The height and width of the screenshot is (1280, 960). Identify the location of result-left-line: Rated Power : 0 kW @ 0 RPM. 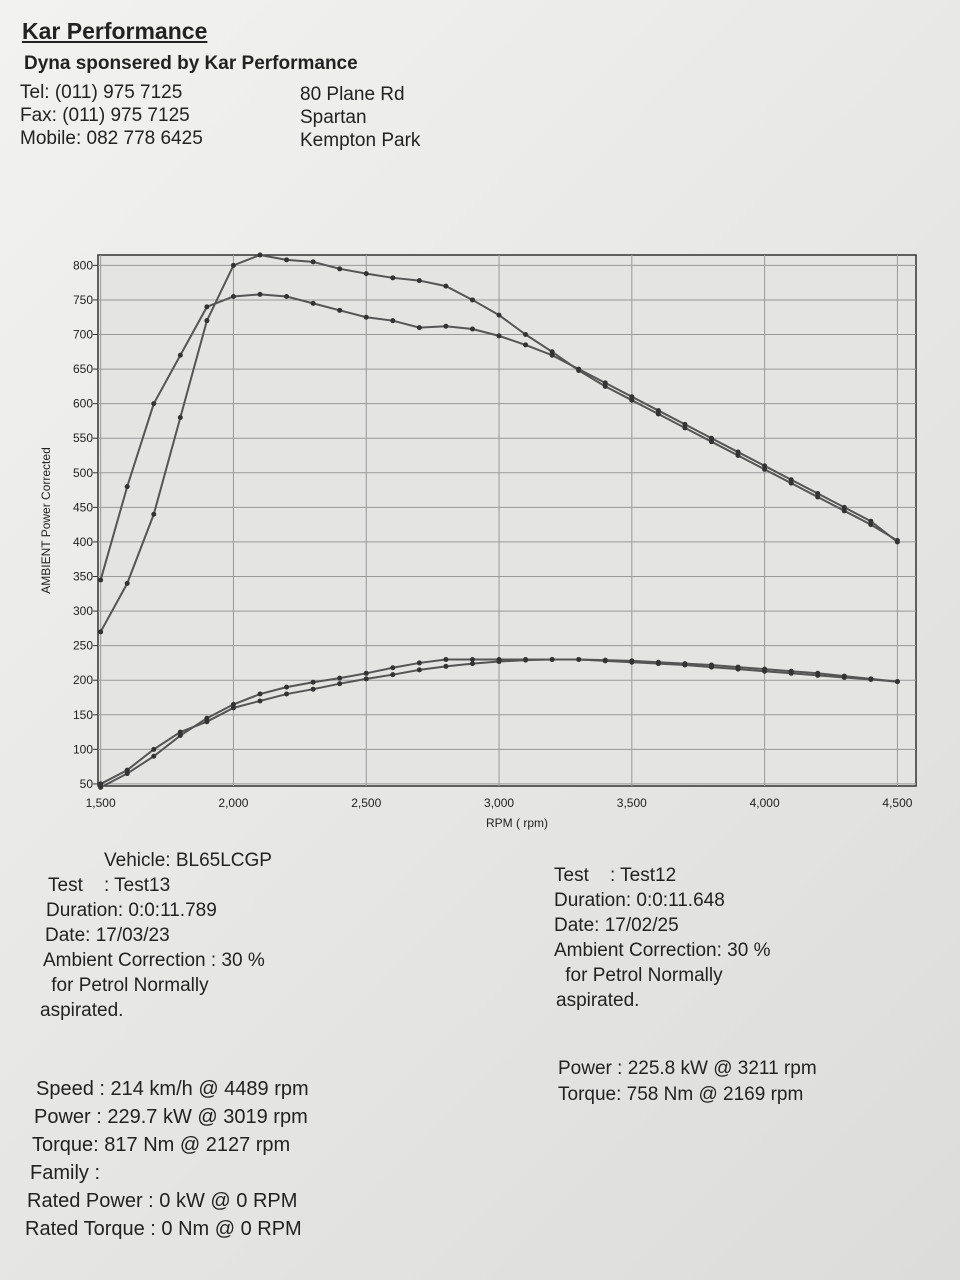
(162, 1201).